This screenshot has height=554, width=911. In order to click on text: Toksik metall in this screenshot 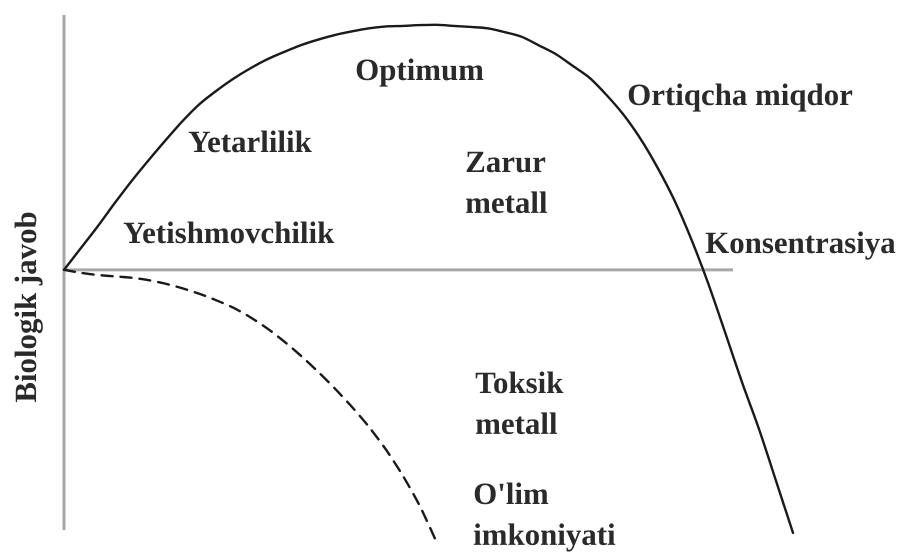, I will do `click(520, 403)`.